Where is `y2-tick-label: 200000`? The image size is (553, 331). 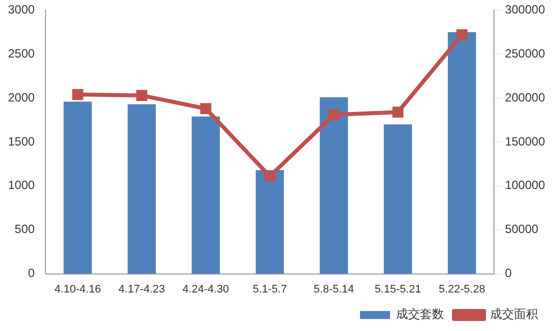 y2-tick-label: 200000 is located at coordinates (525, 97).